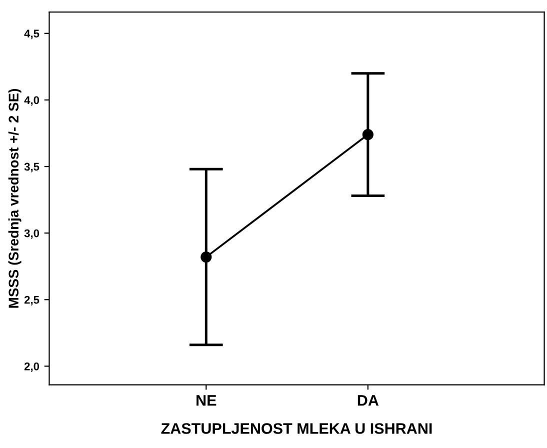  What do you see at coordinates (206, 400) in the screenshot?
I see `x-tick-label: NE` at bounding box center [206, 400].